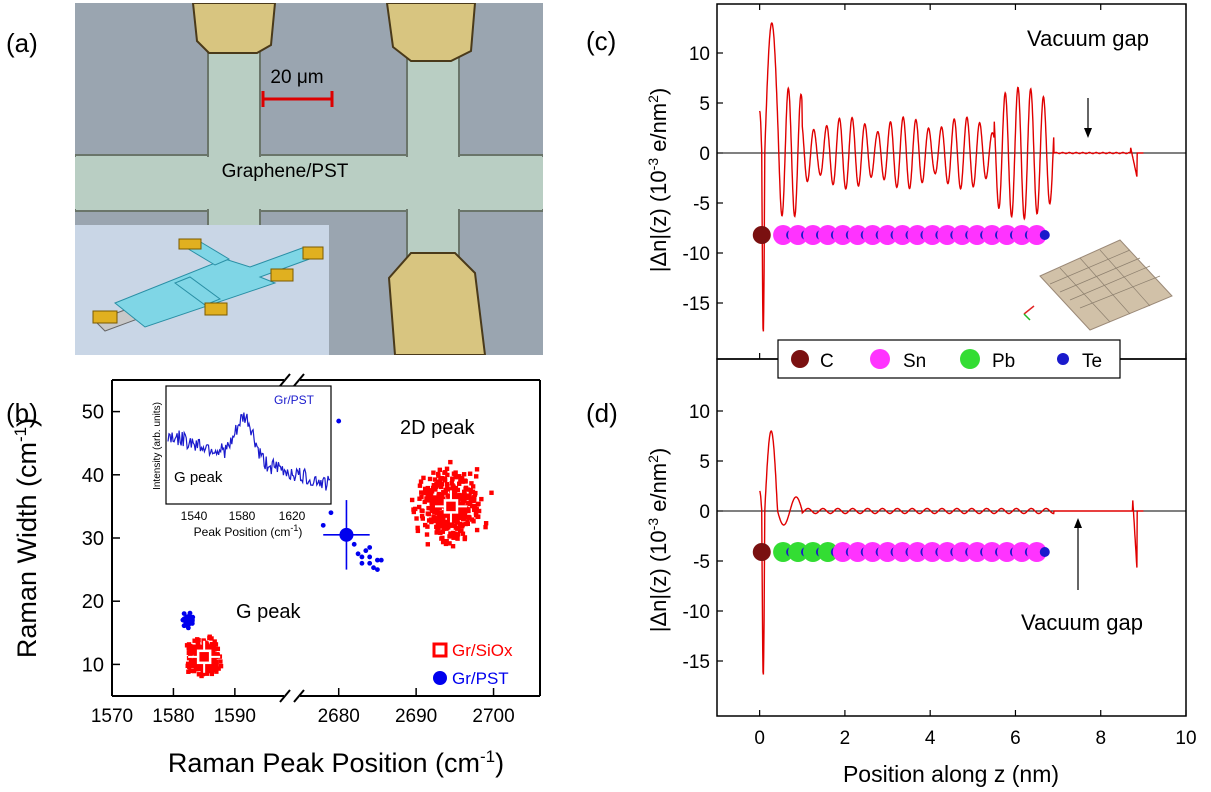  What do you see at coordinates (416, 716) in the screenshot?
I see `panel-b-xtick-label: 2690` at bounding box center [416, 716].